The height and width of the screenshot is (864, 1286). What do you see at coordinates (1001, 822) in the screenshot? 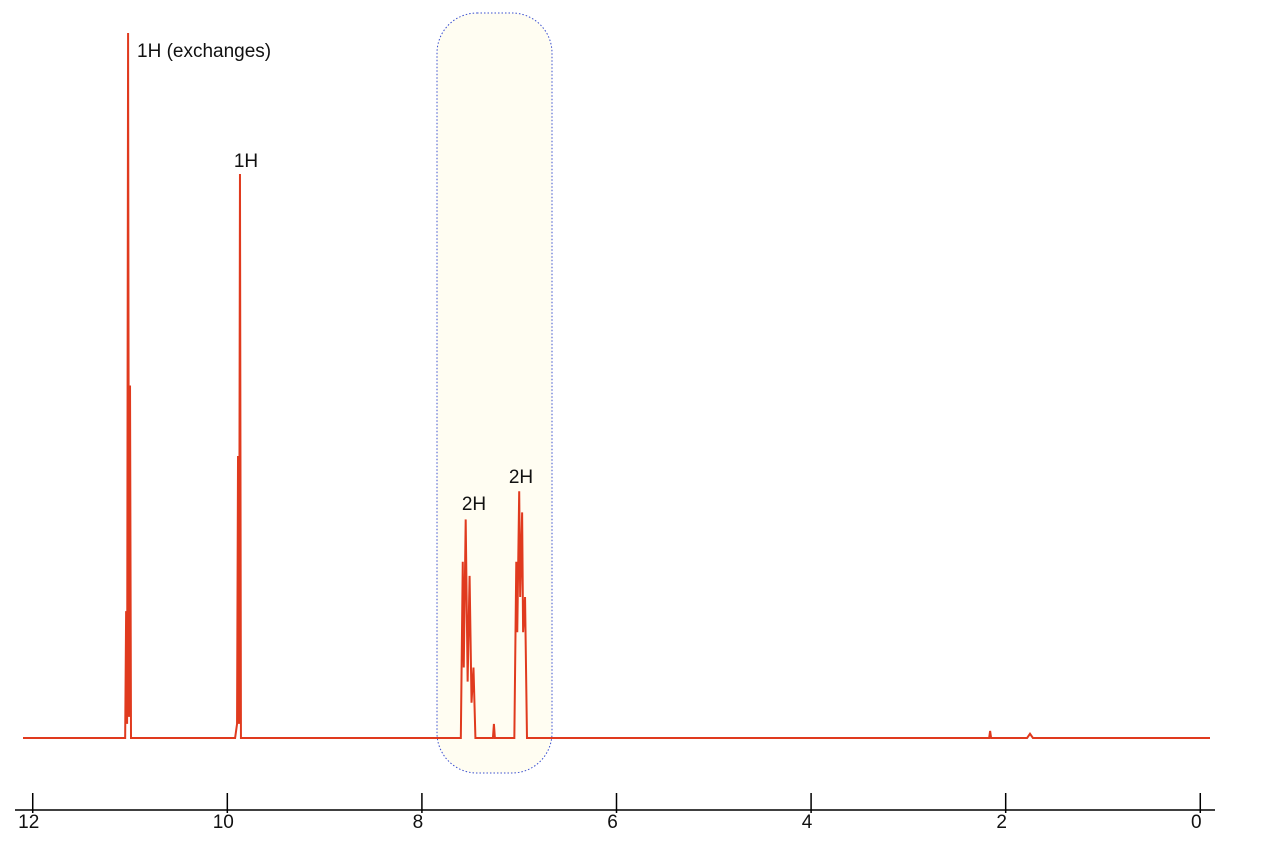
I see `x-tick-label: 2` at bounding box center [1001, 822].